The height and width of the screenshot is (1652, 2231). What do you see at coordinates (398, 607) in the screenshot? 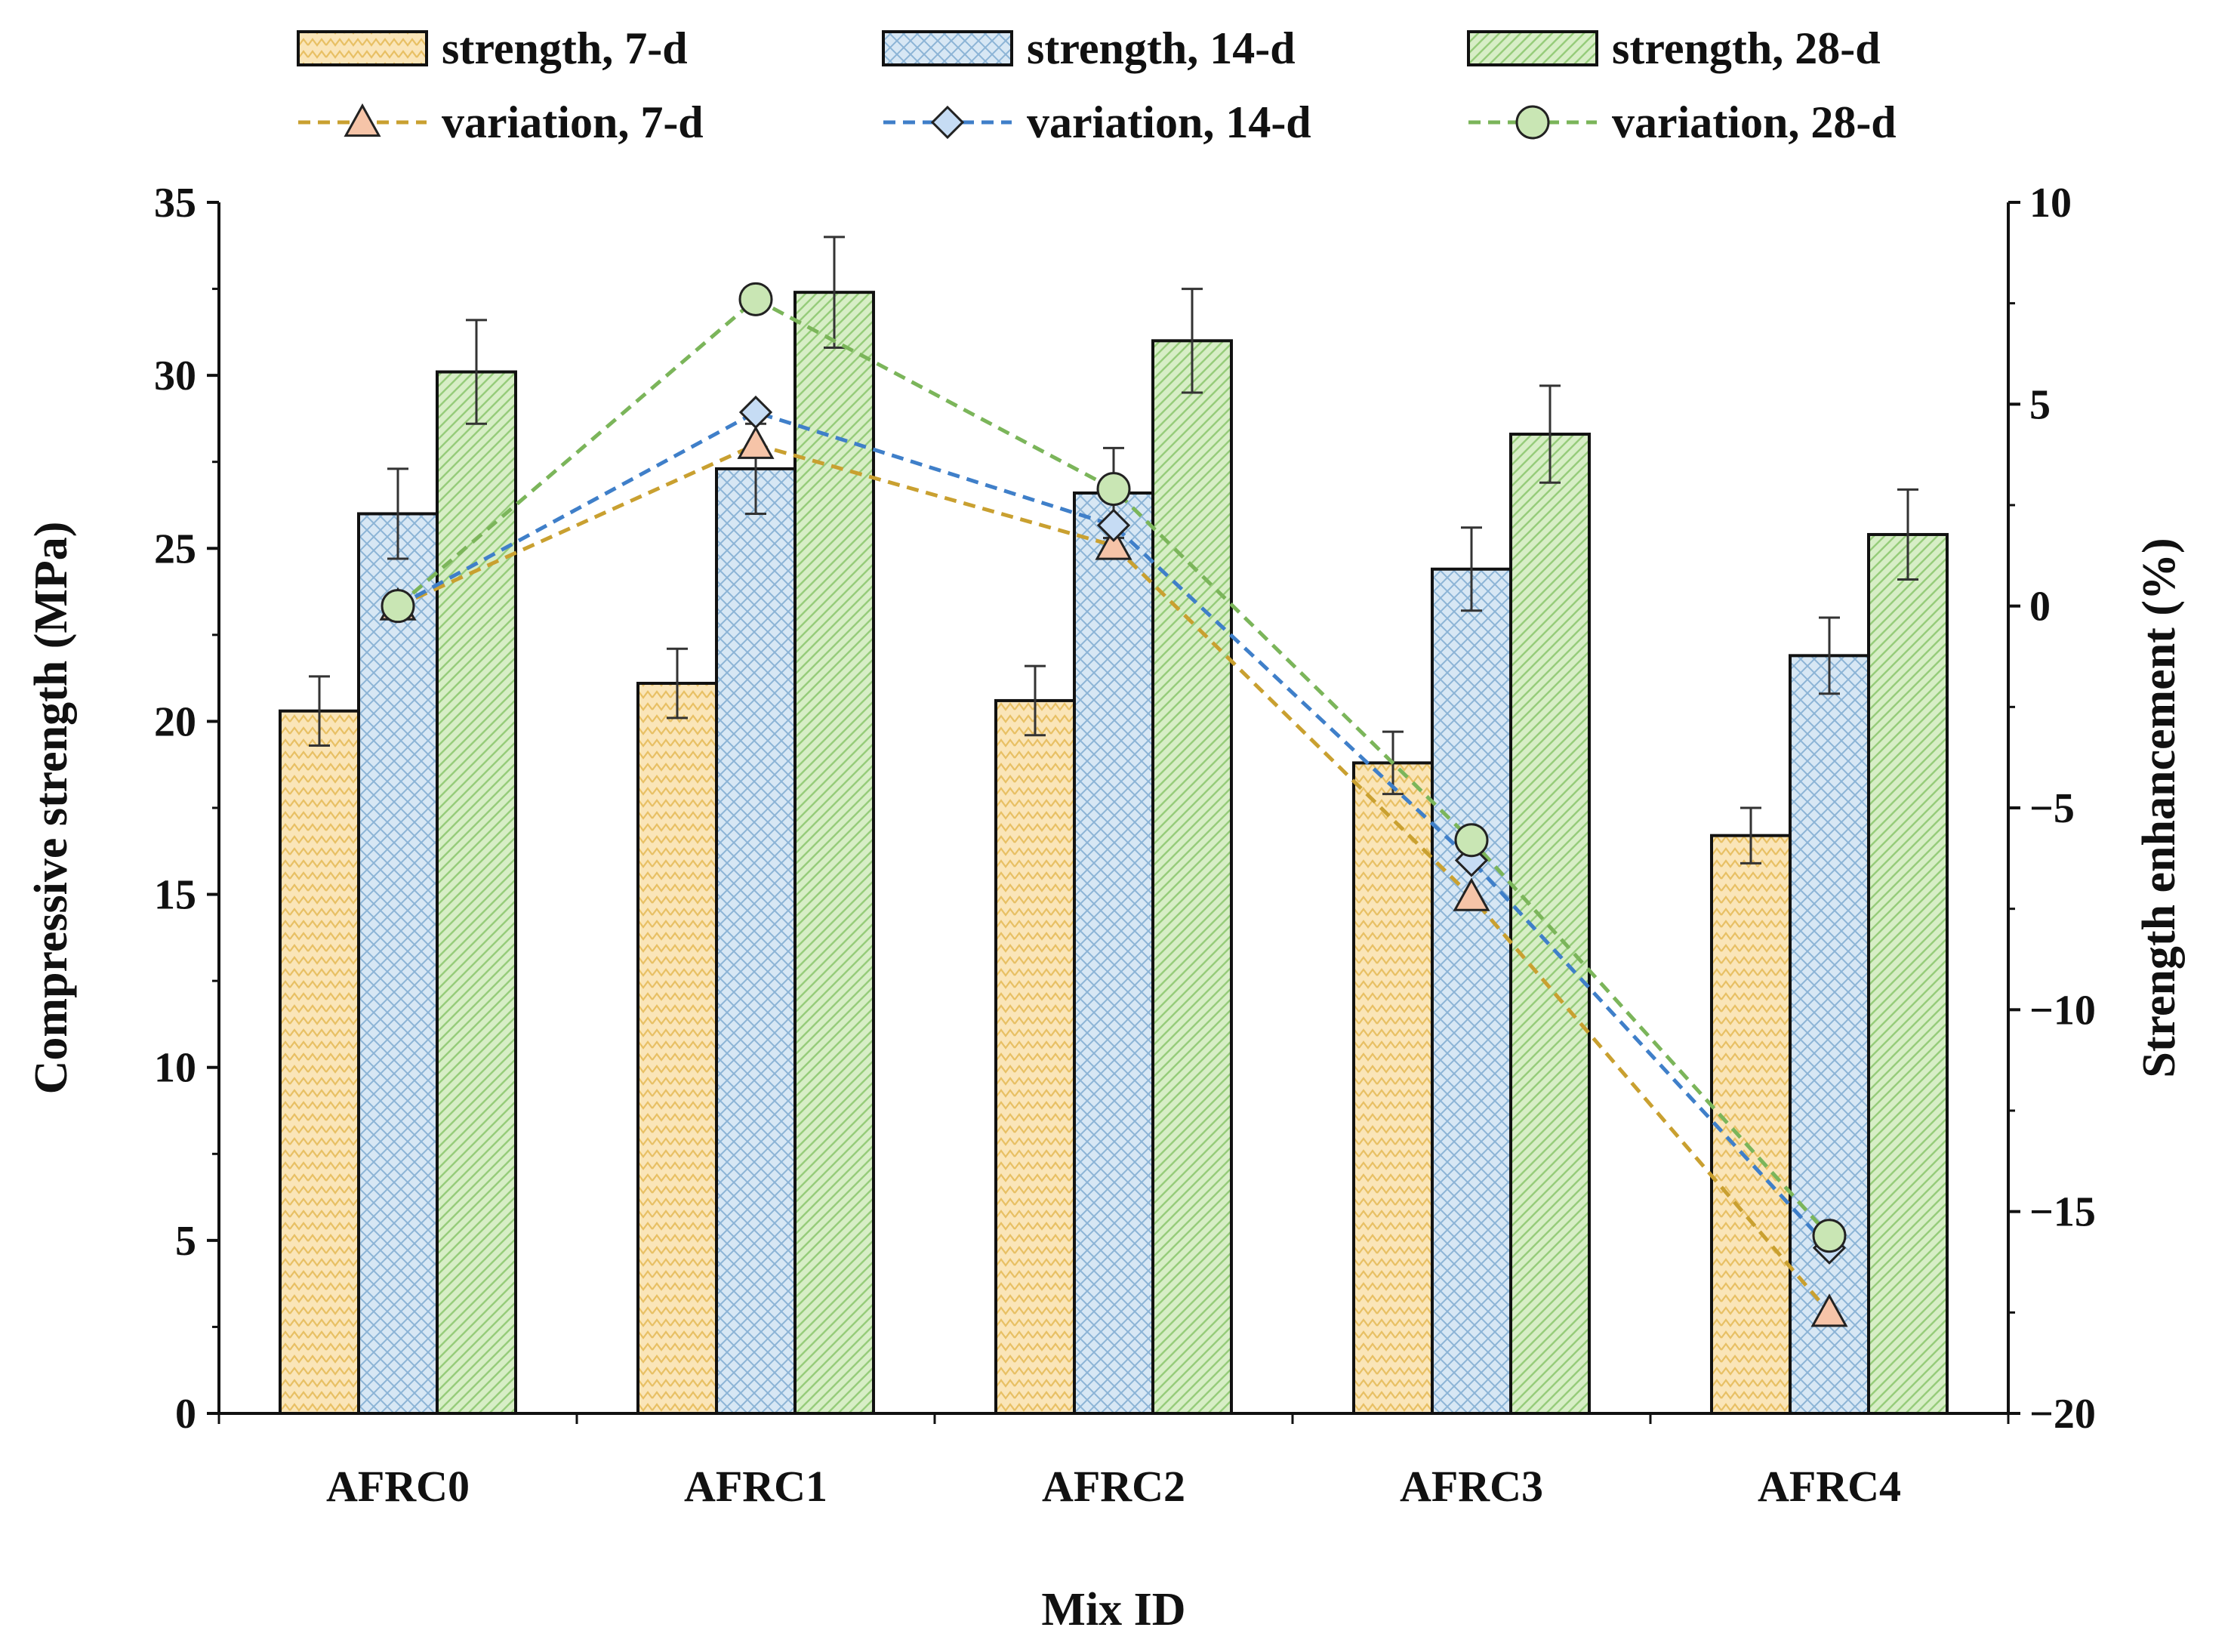
I see `marker-variation-28-d-AFRC0` at bounding box center [398, 607].